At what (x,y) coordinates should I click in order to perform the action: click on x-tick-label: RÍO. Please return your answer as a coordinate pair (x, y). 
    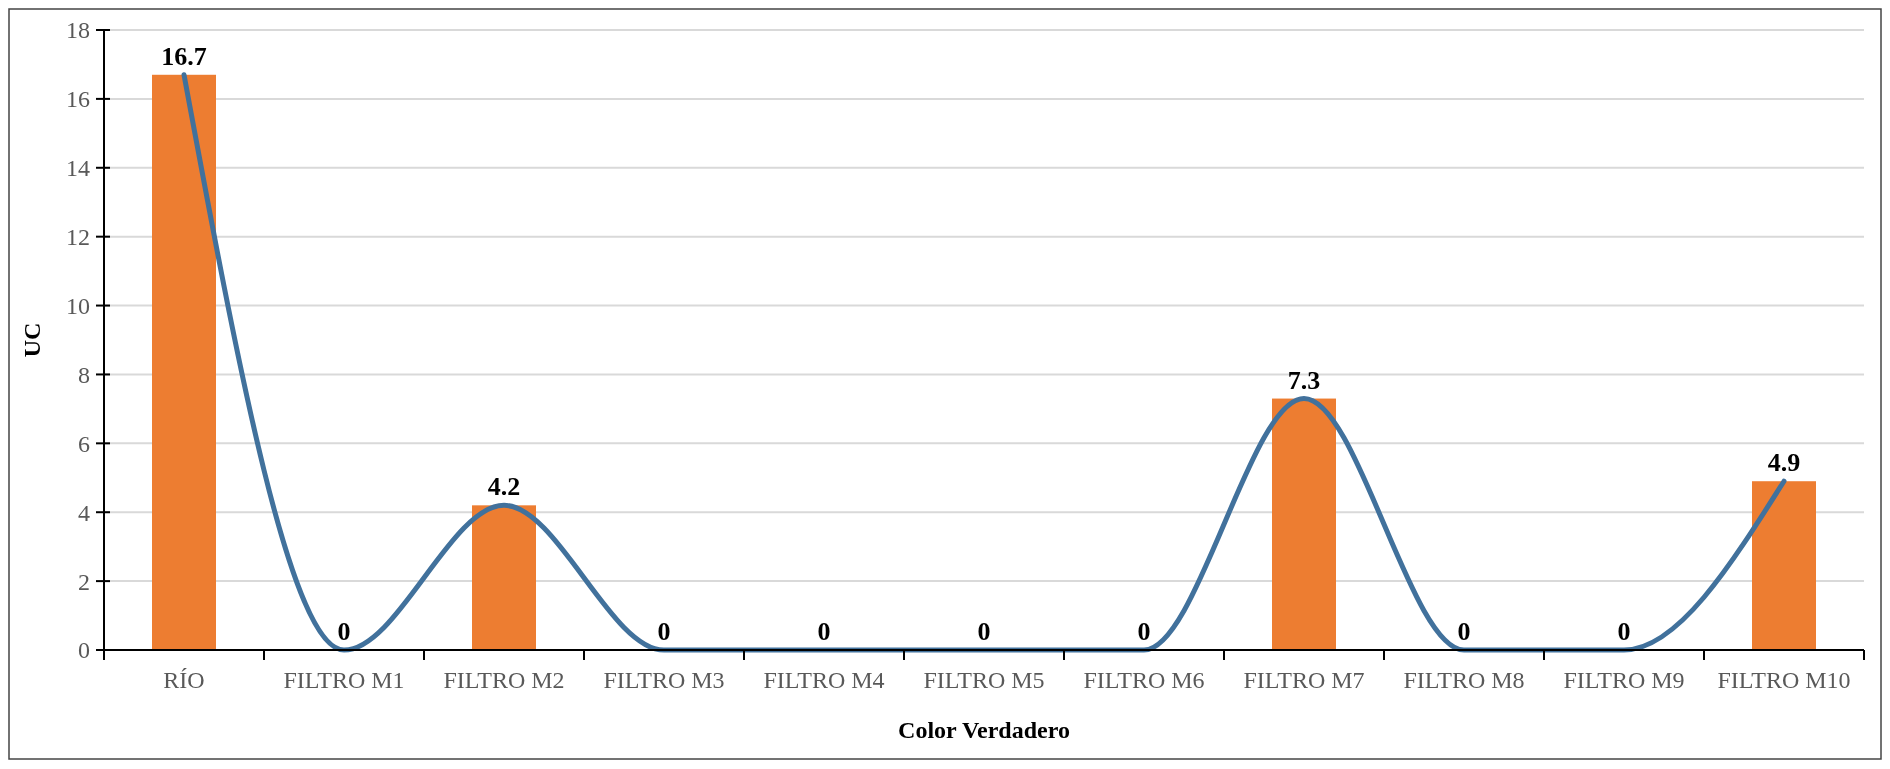
    Looking at the image, I should click on (184, 680).